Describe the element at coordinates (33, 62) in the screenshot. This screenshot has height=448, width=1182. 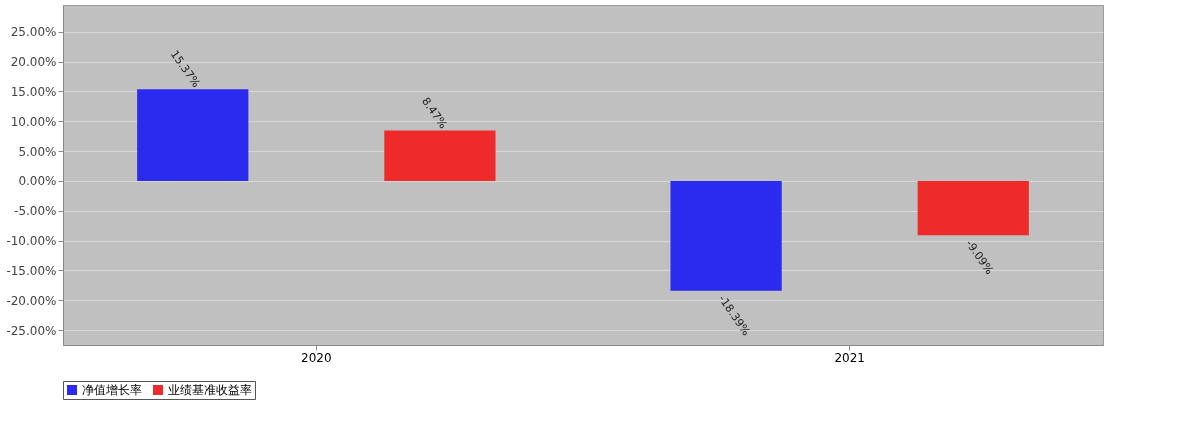
I see `y-tick-label: 20.00%` at that location.